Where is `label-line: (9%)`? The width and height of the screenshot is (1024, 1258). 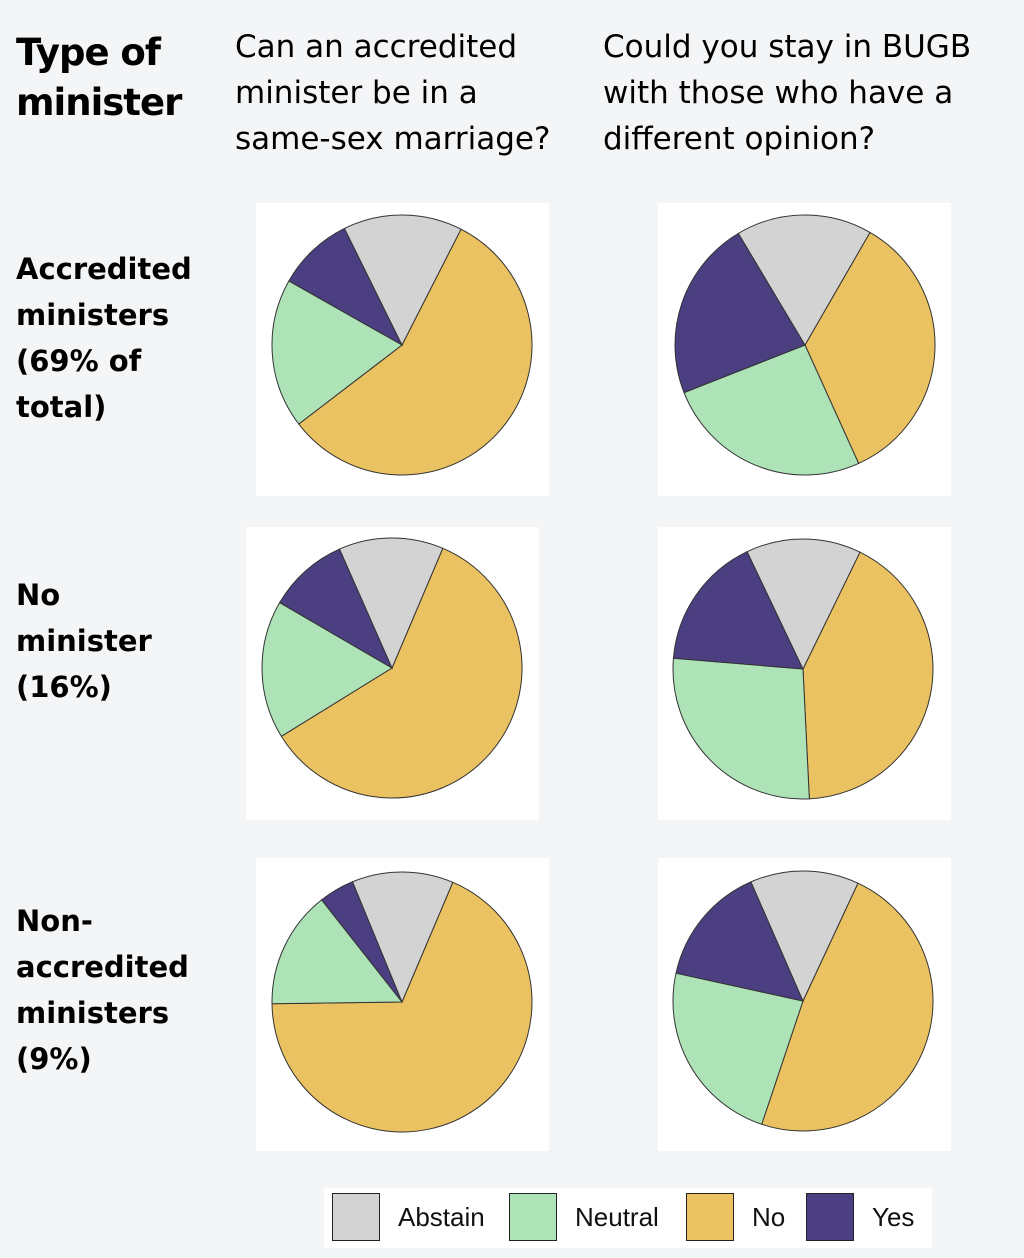
label-line: (9%) is located at coordinates (54, 1059).